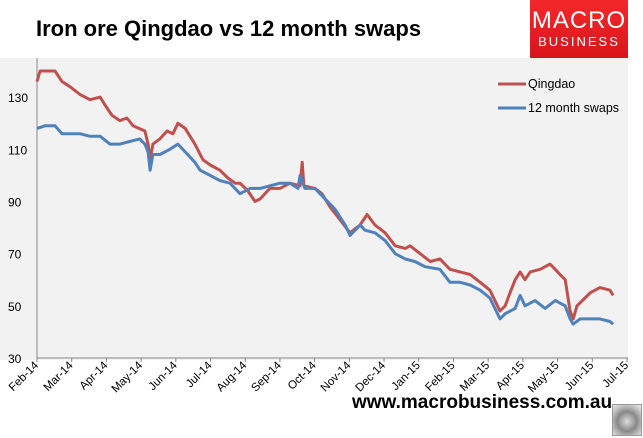 This screenshot has width=643, height=438. Describe the element at coordinates (579, 376) in the screenshot. I see `x-tick-label: Jun-15` at that location.